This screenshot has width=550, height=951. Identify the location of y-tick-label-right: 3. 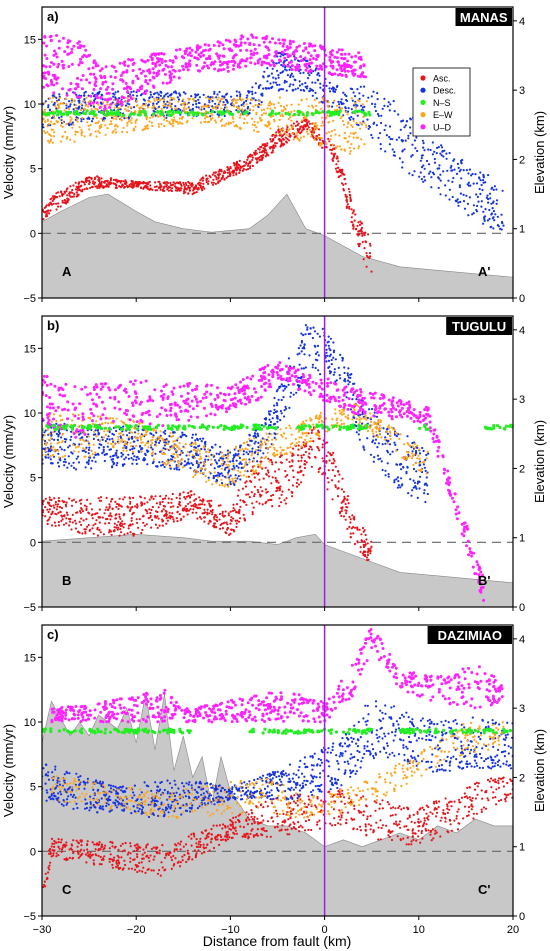
(522, 91).